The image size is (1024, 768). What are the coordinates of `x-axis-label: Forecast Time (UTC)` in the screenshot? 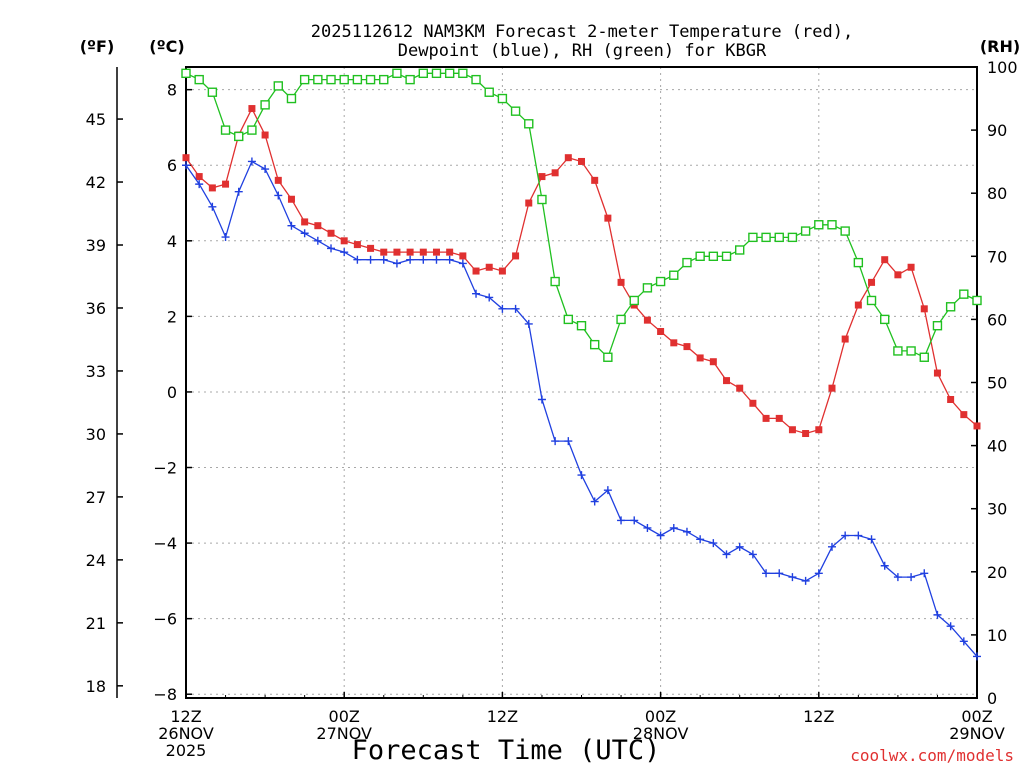 It's located at (506, 750).